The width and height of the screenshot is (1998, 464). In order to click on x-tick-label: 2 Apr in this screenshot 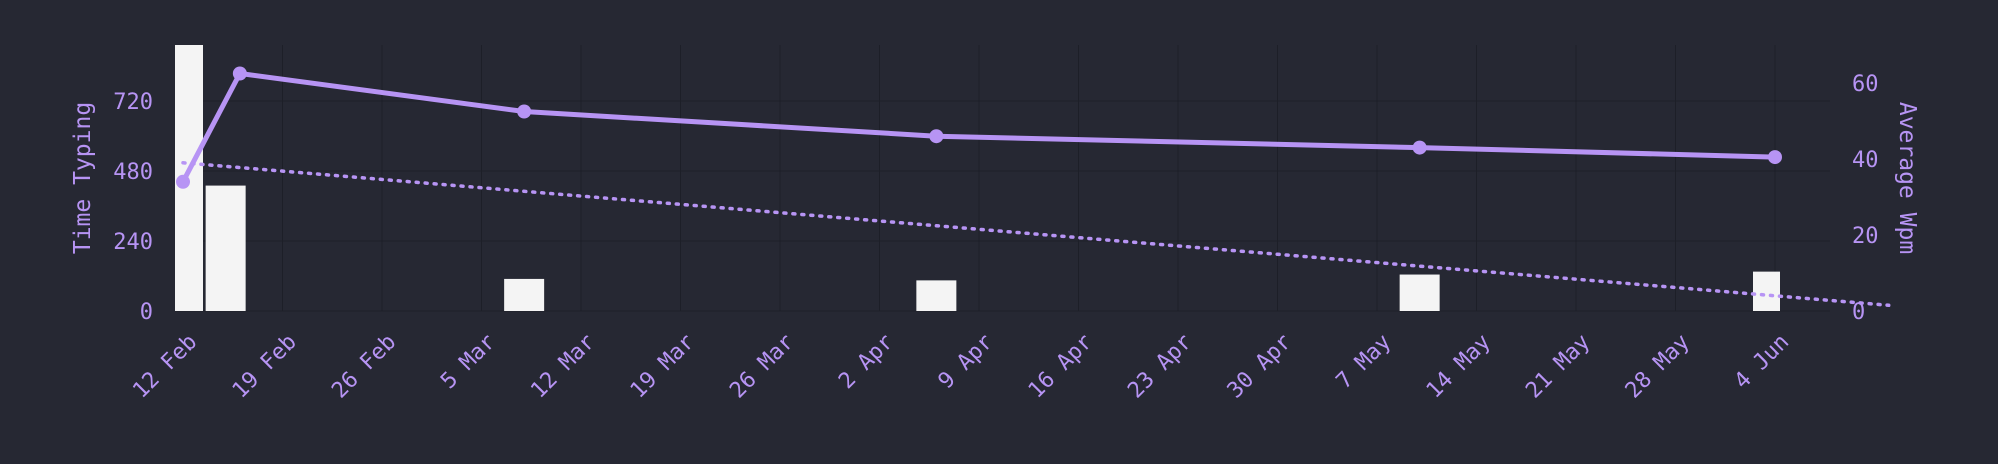, I will do `click(866, 362)`.